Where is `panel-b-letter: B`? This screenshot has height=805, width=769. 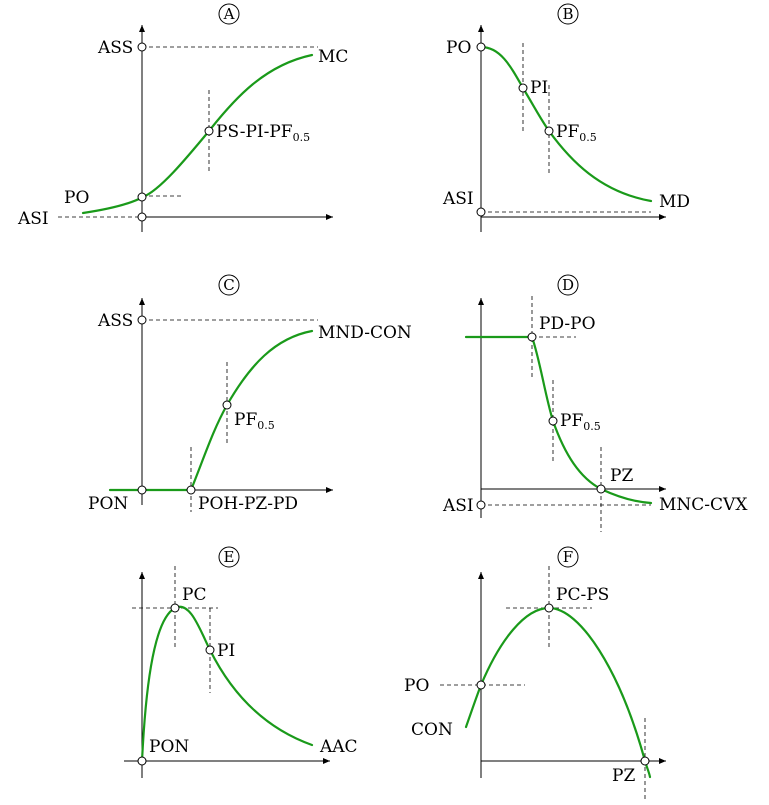 panel-b-letter: B is located at coordinates (567, 14).